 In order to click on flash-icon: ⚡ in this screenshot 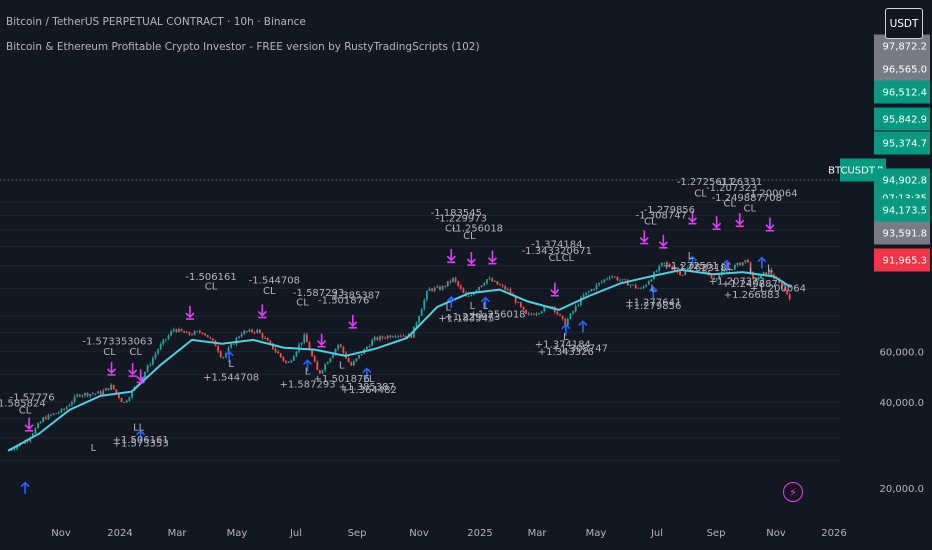, I will do `click(793, 492)`.